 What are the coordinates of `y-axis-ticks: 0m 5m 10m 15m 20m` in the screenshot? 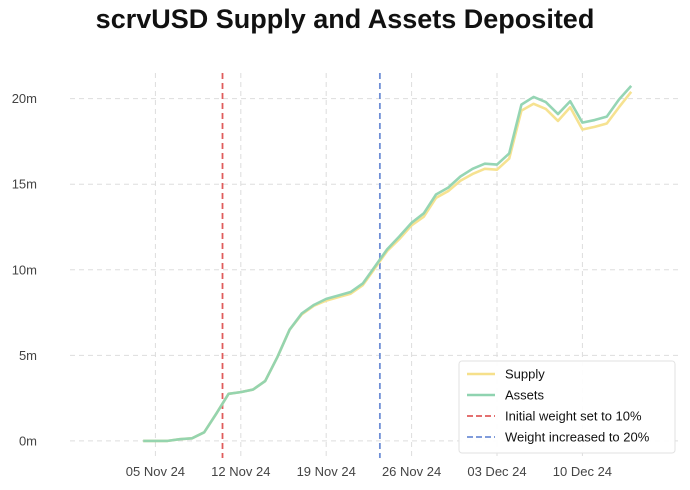 It's located at (24, 269).